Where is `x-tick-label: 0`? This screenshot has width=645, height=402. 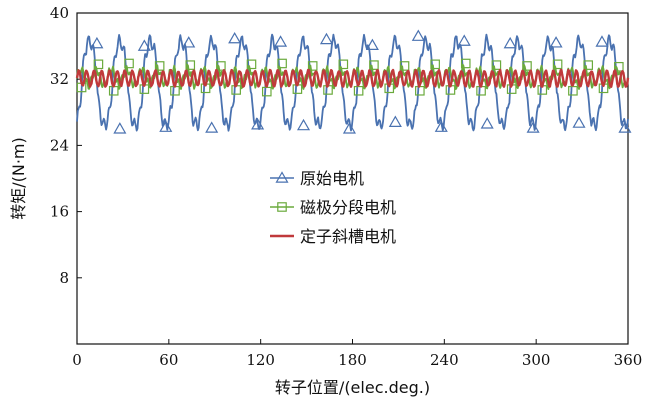 x-tick-label: 0 is located at coordinates (77, 360).